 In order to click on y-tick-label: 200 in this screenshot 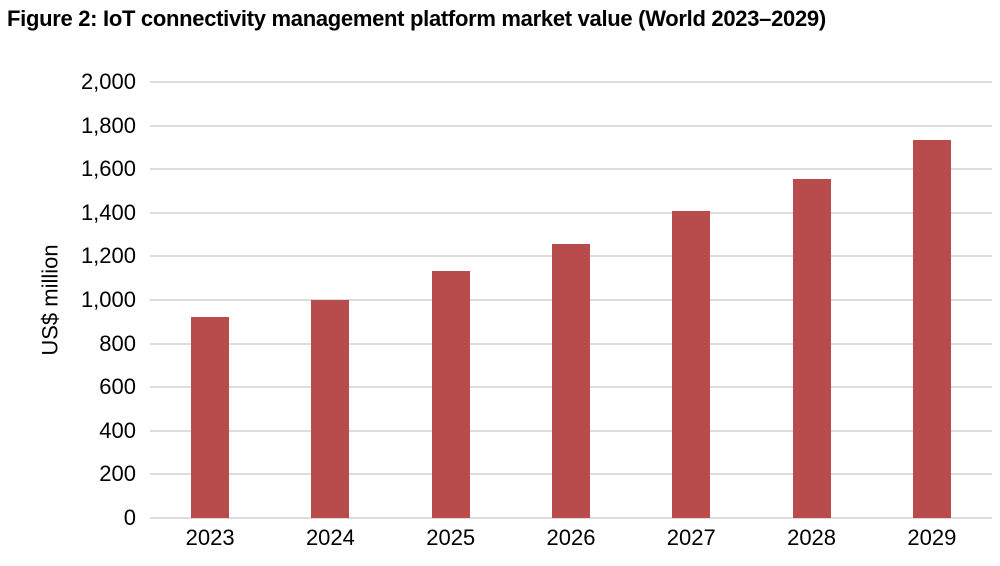, I will do `click(117, 474)`.